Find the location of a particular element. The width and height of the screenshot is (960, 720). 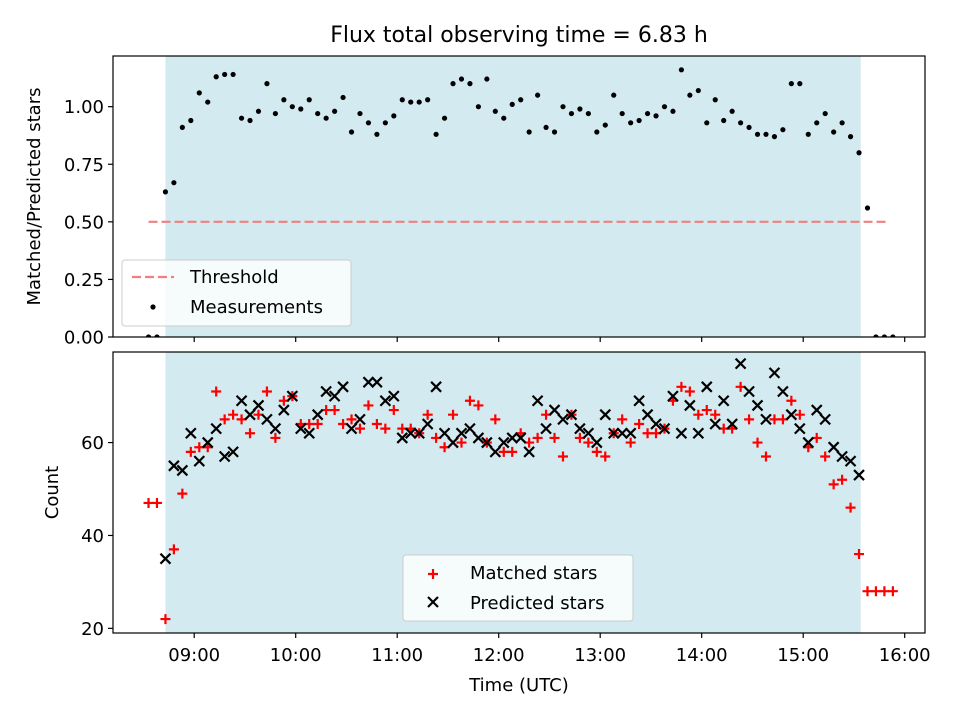

x-tick-label: 10:00 is located at coordinates (296, 655).